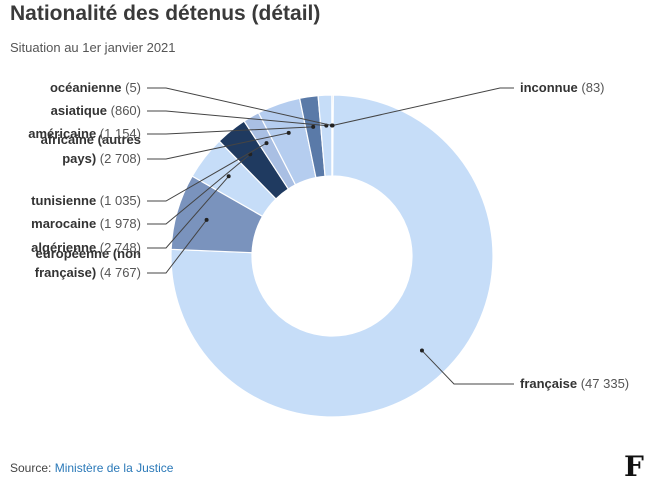  Describe the element at coordinates (288, 132) in the screenshot. I see `leader-dot-africaine-autres-pays` at that location.